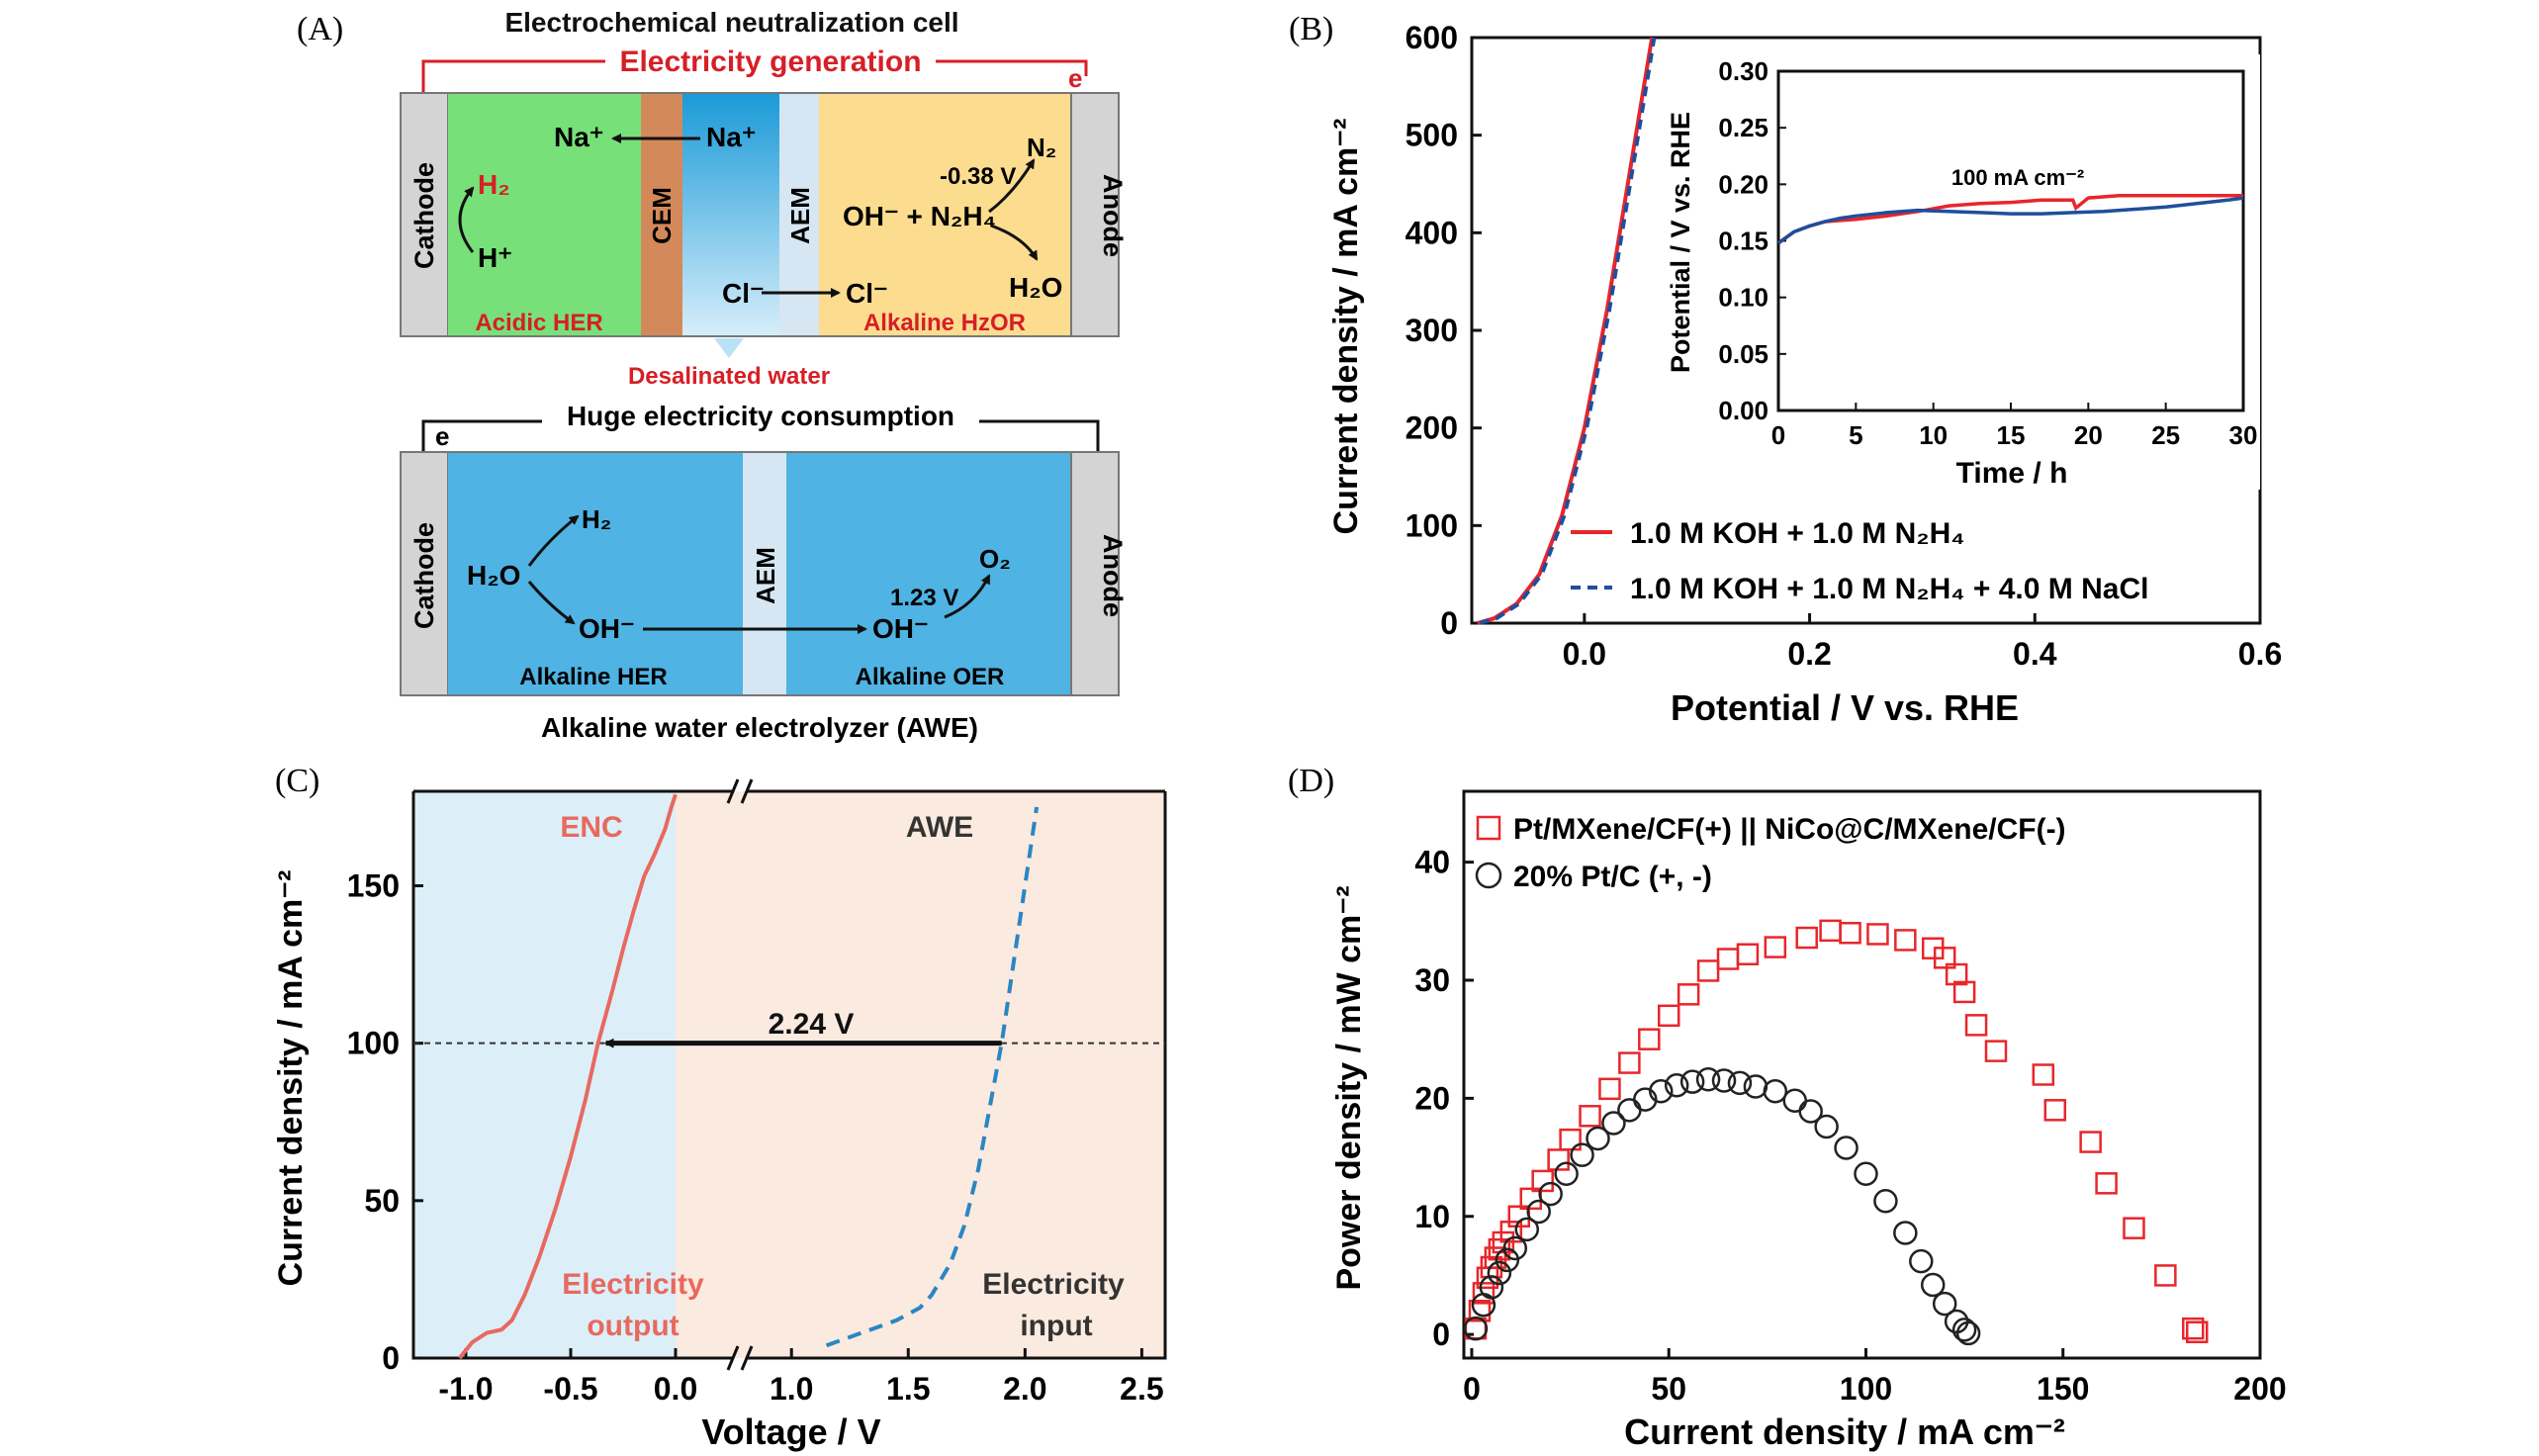  What do you see at coordinates (908, 1389) in the screenshot?
I see `c-x-tick-label: 1.5` at bounding box center [908, 1389].